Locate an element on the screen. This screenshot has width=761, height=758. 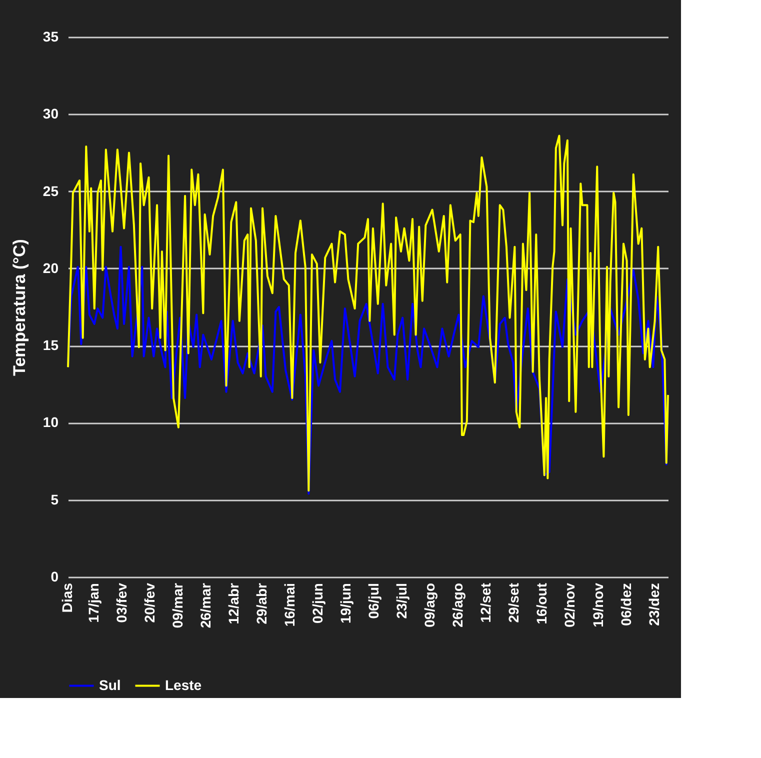
x-tick-label: 29/abr is located at coordinates (262, 603).